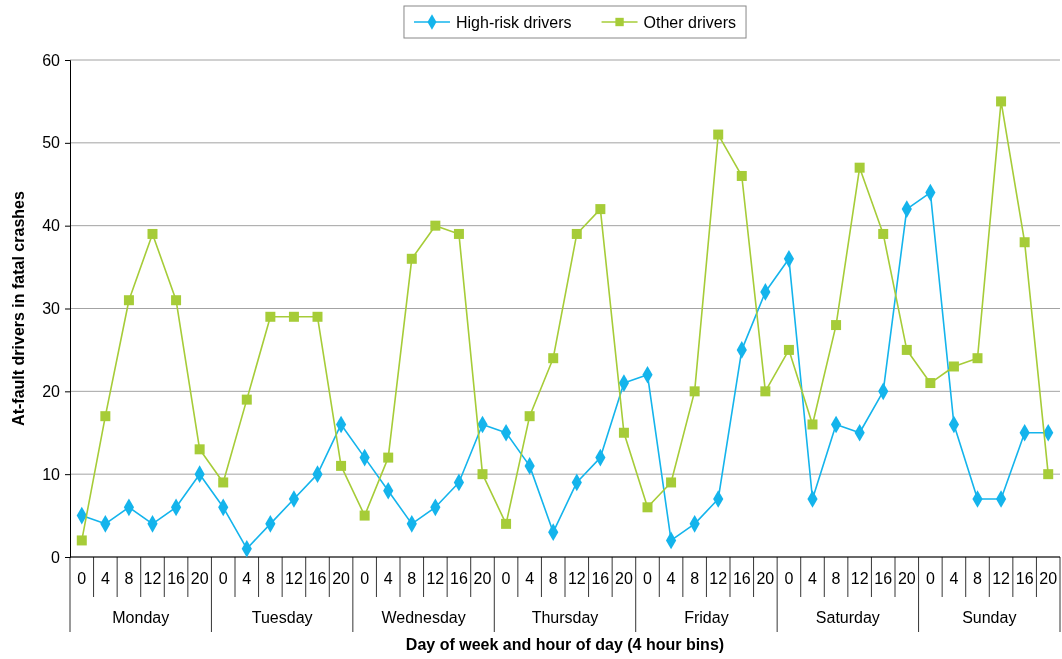 The image size is (1062, 659). Describe the element at coordinates (51, 309) in the screenshot. I see `y-tick-label: 30` at that location.